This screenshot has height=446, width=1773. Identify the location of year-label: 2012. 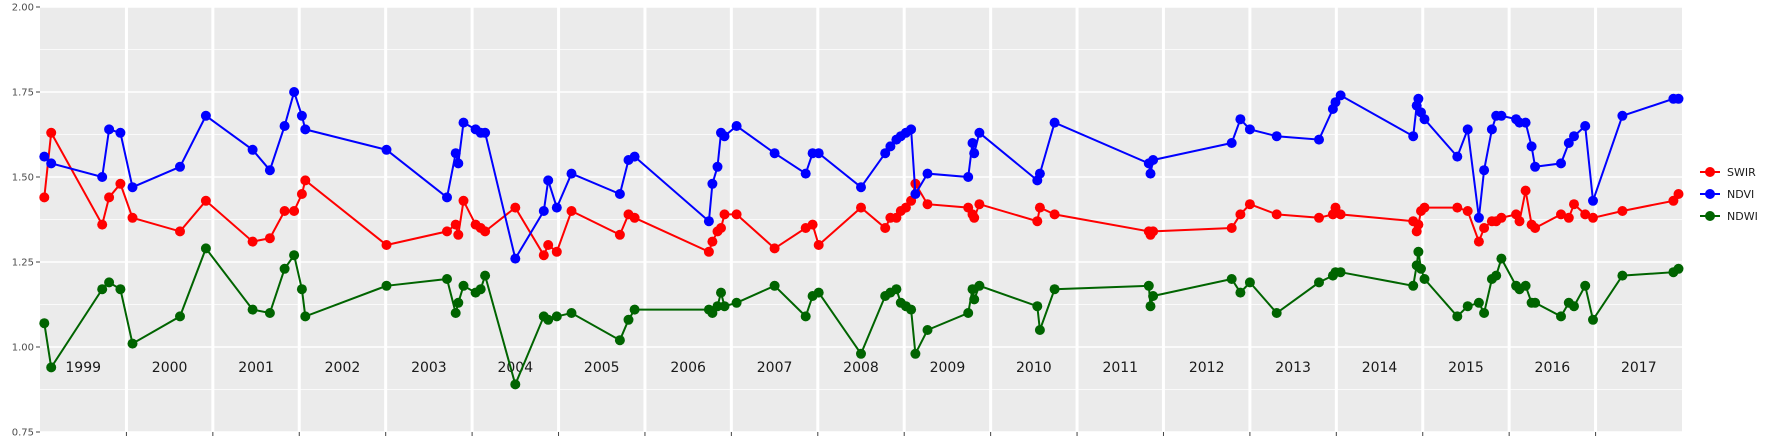
(1207, 368).